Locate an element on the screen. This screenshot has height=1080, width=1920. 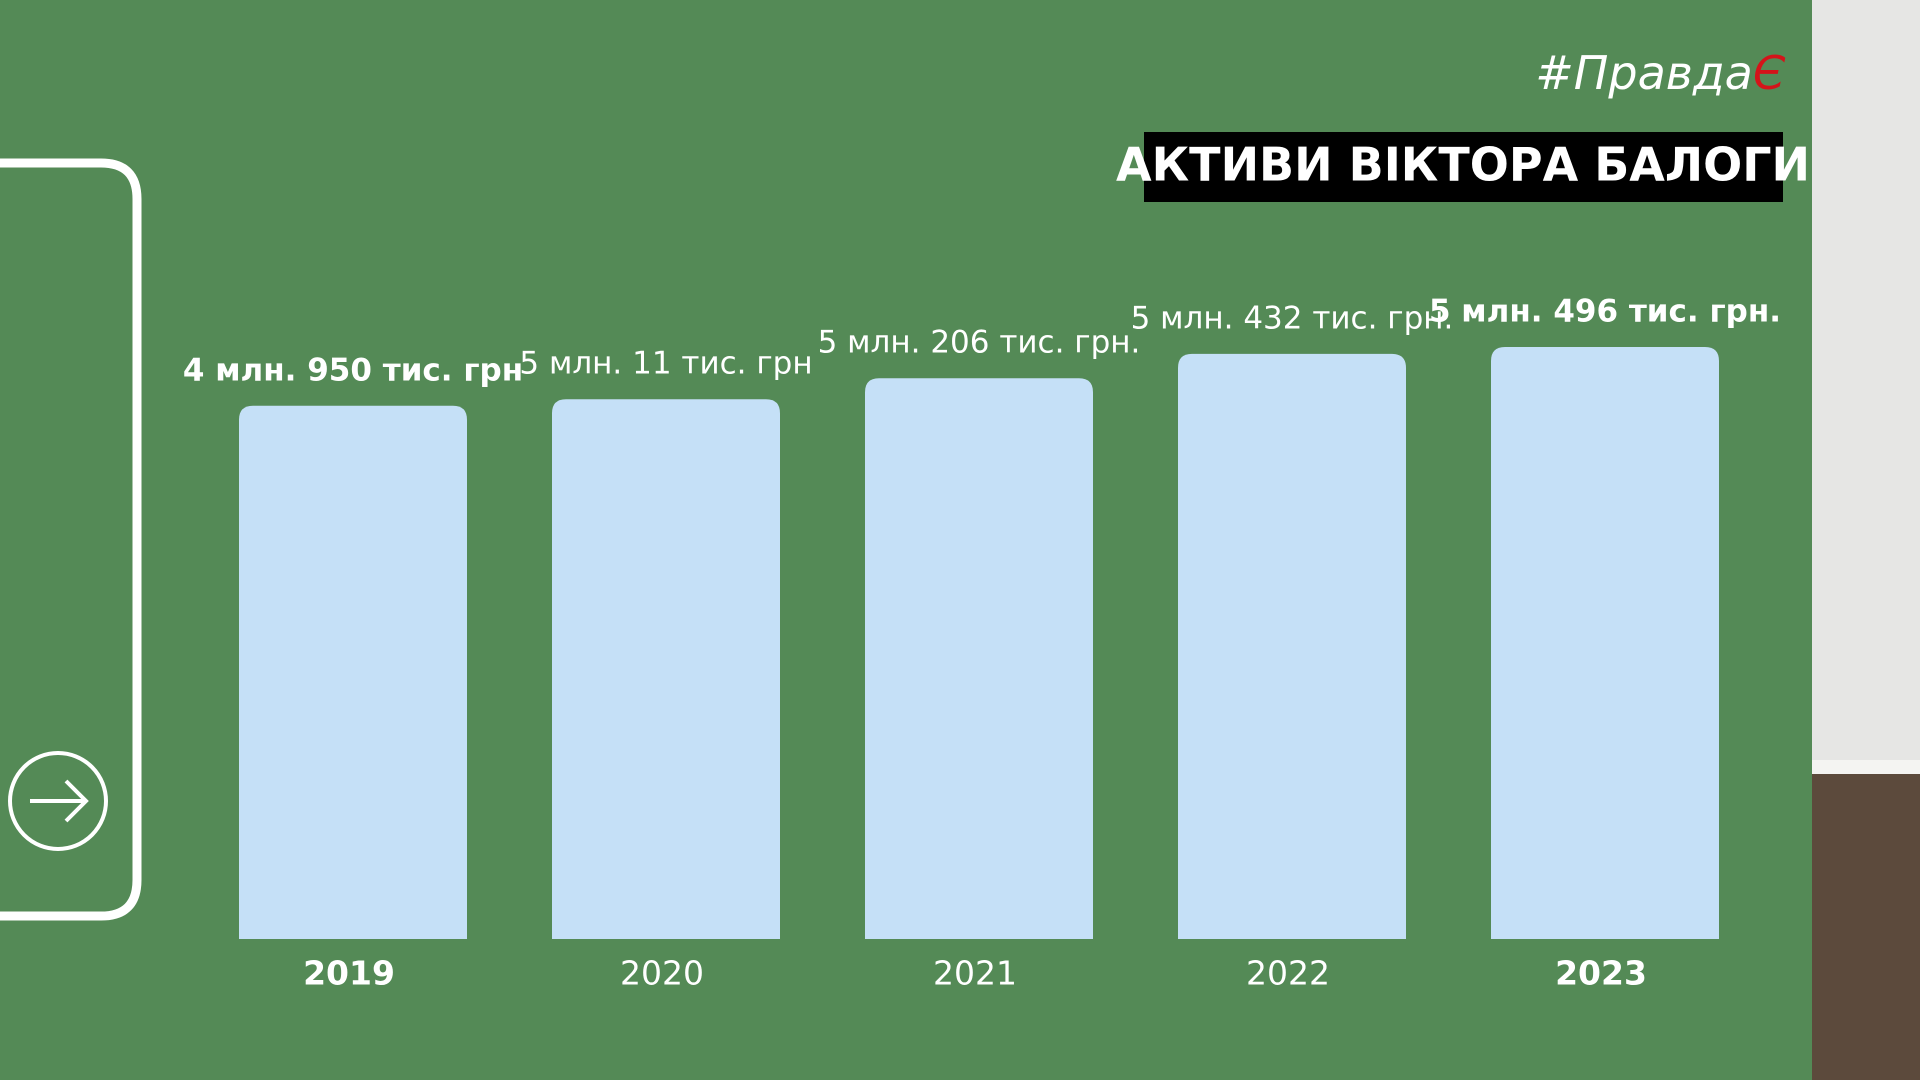
brand: #ПравдаЄ is located at coordinates (1660, 73).